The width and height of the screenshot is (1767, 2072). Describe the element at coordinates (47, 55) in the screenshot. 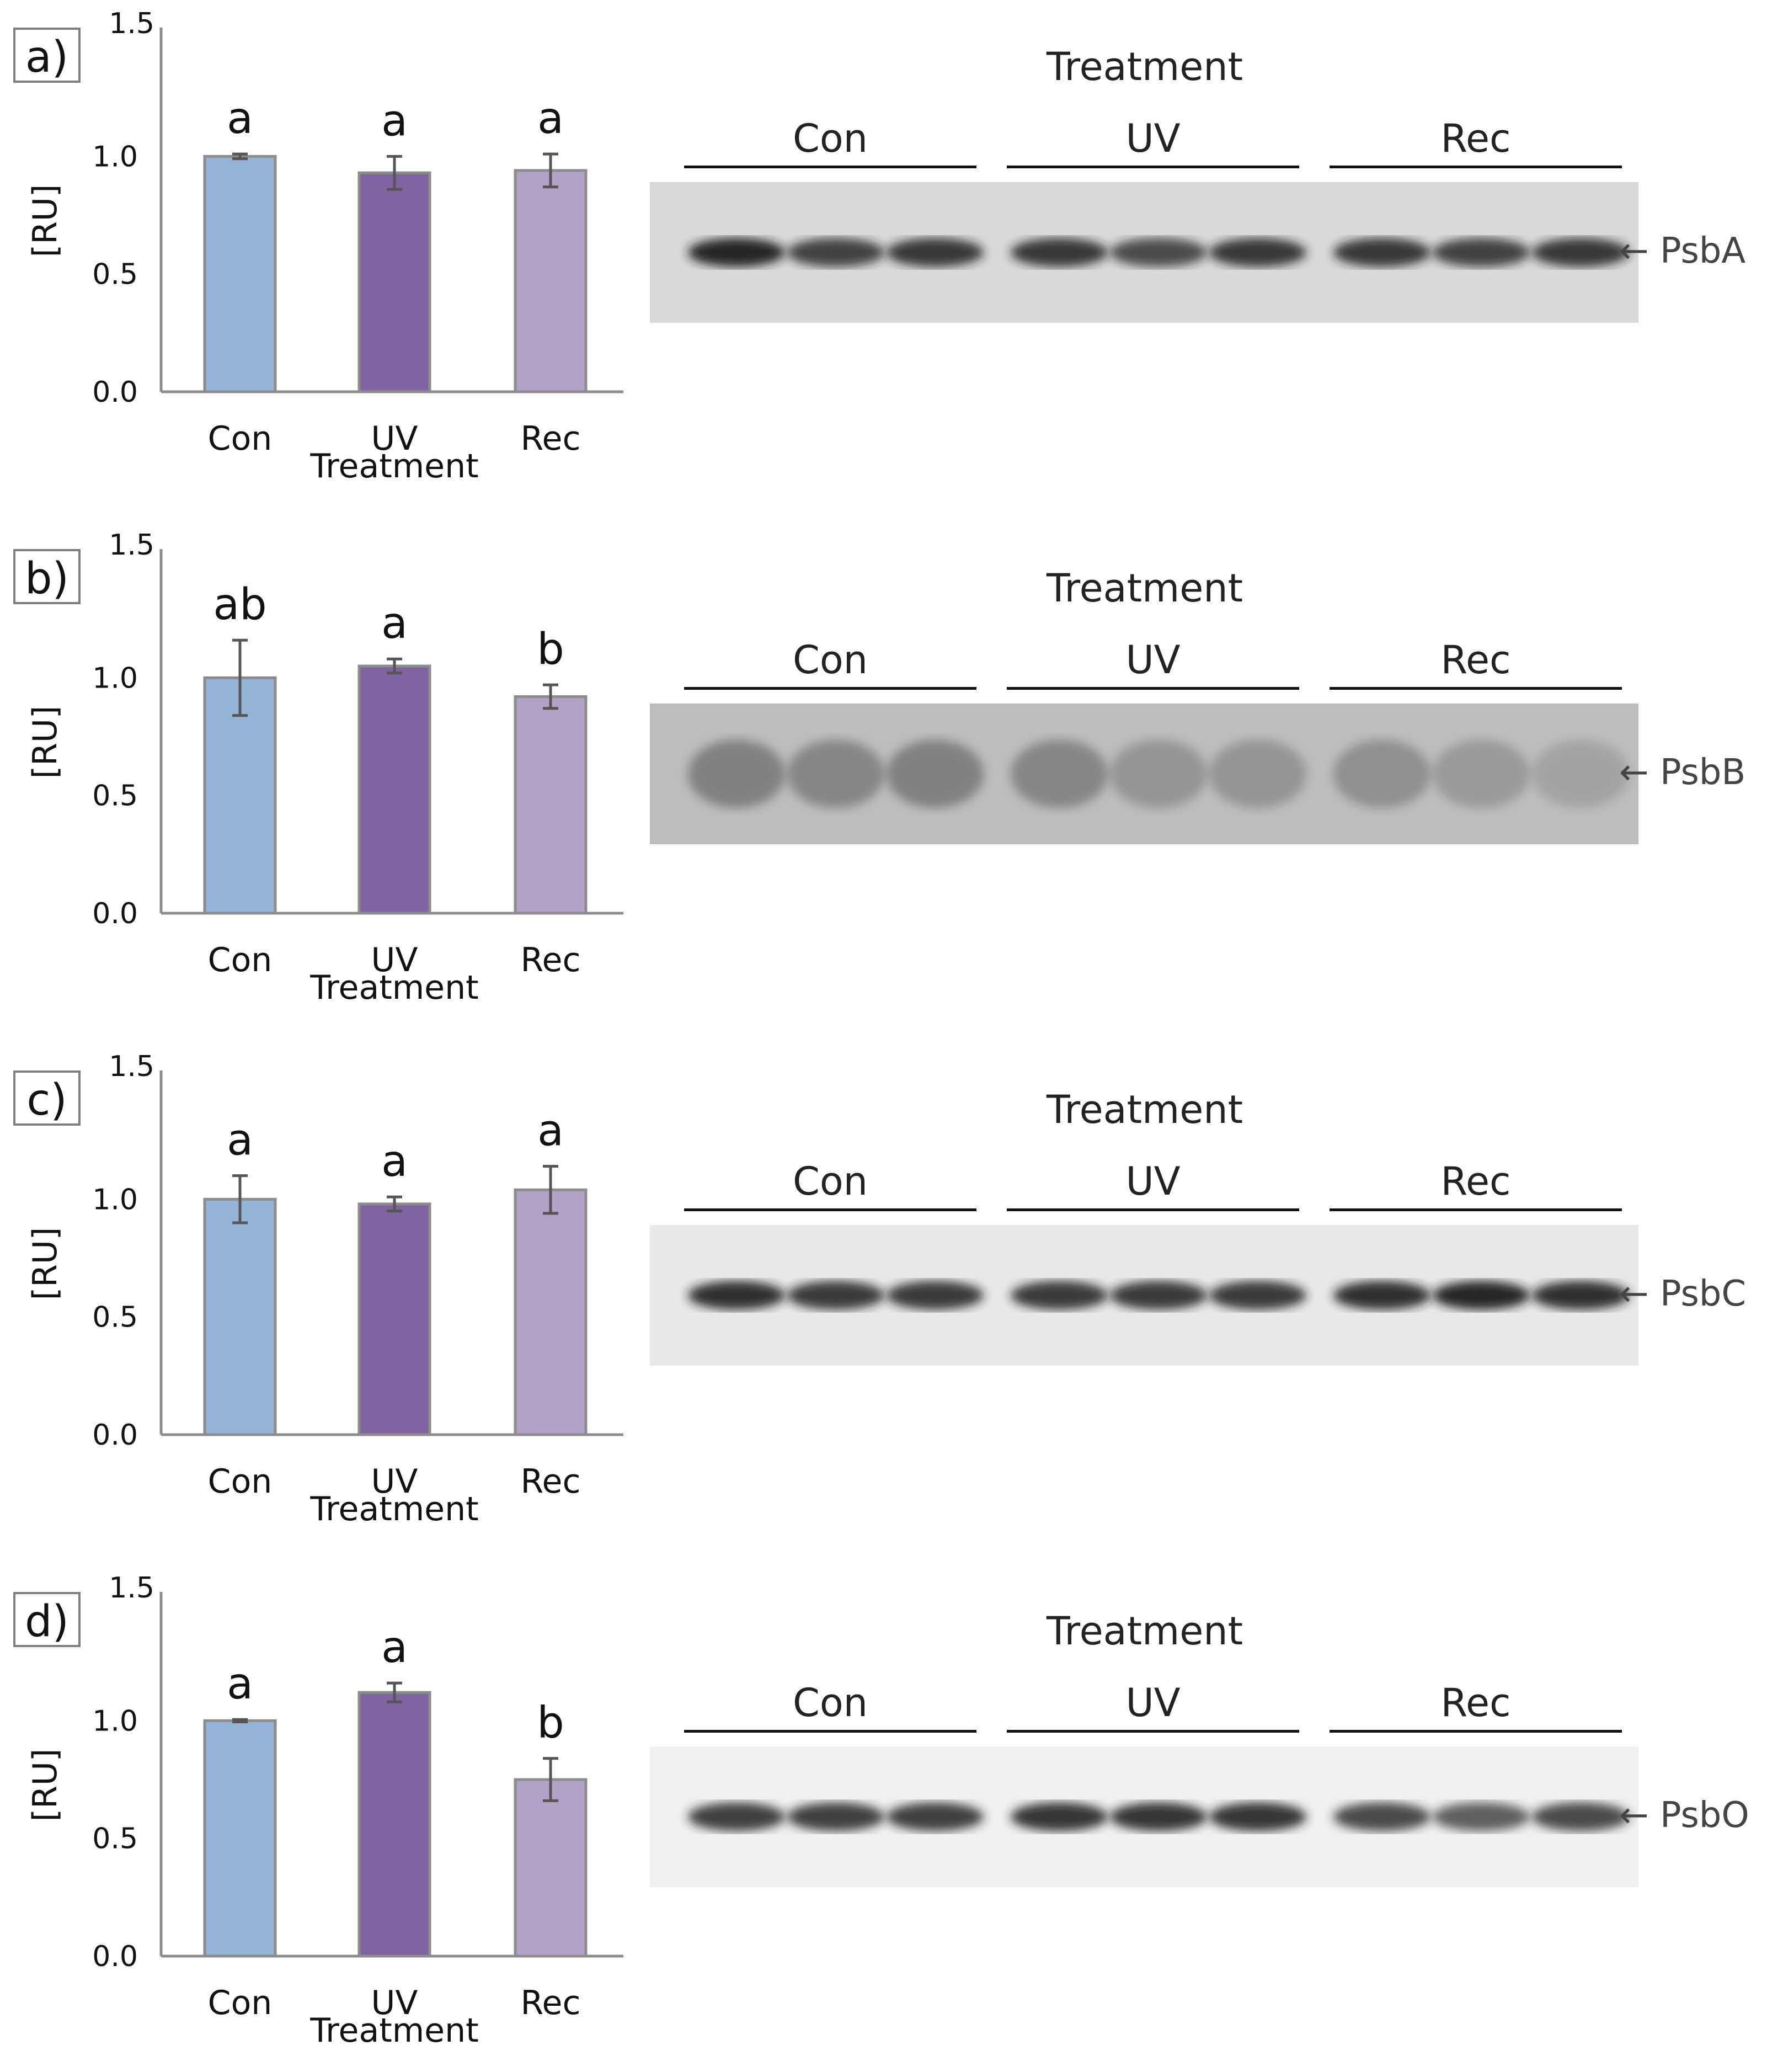

I see `panel-label: a)` at that location.